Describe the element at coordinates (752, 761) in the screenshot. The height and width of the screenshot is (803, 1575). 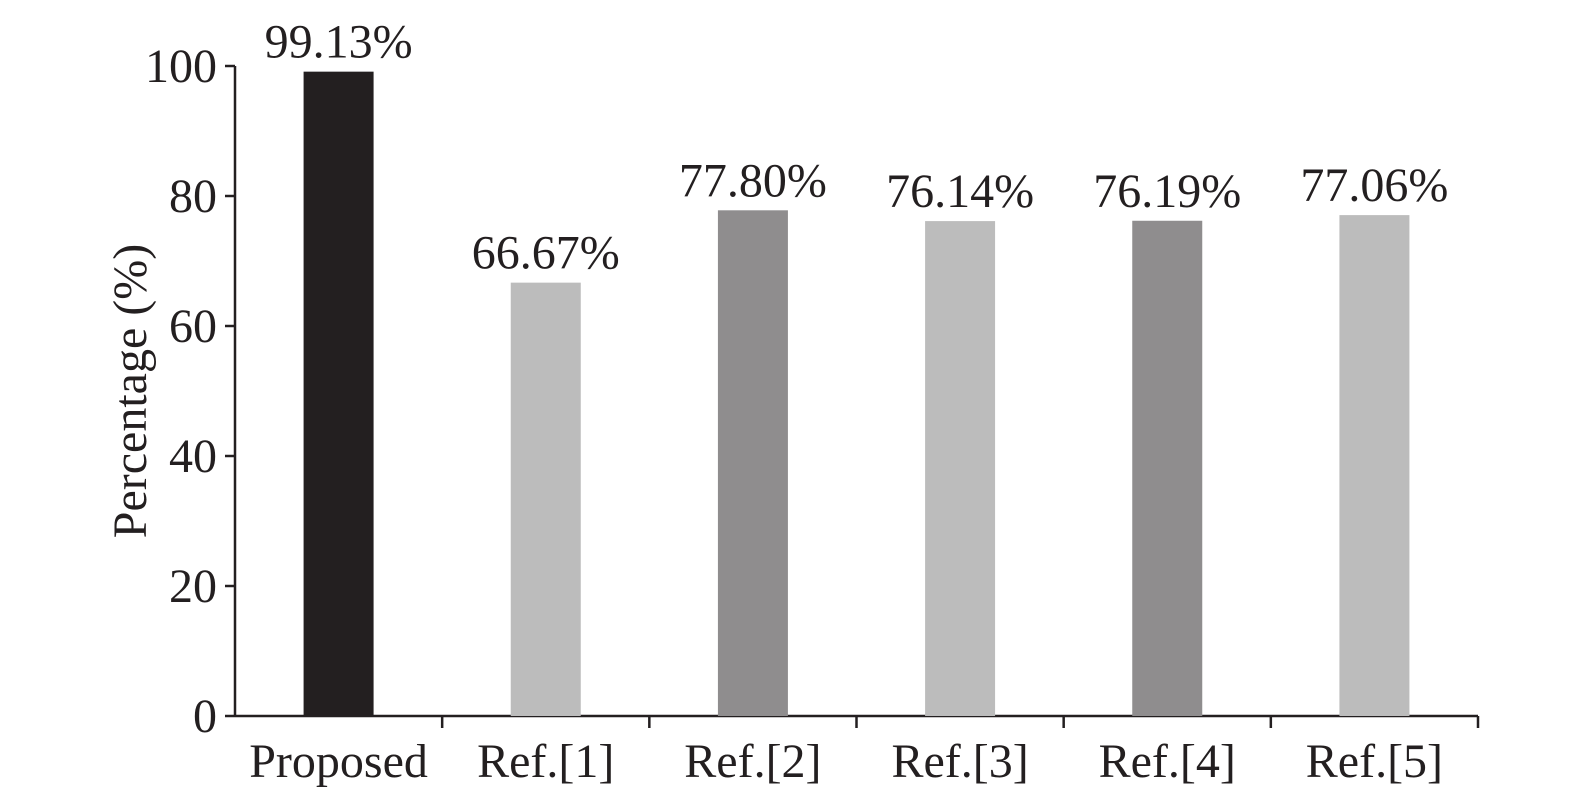
I see `x-tick-label: Ref.[2]` at that location.